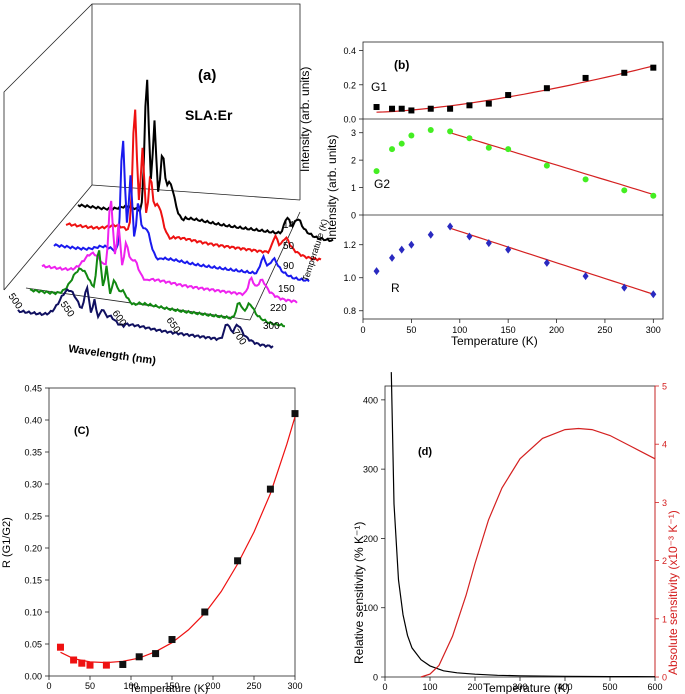 The image size is (685, 694). What do you see at coordinates (349, 311) in the screenshot?
I see `panel-b-ytick-label: 0.8` at bounding box center [349, 311].